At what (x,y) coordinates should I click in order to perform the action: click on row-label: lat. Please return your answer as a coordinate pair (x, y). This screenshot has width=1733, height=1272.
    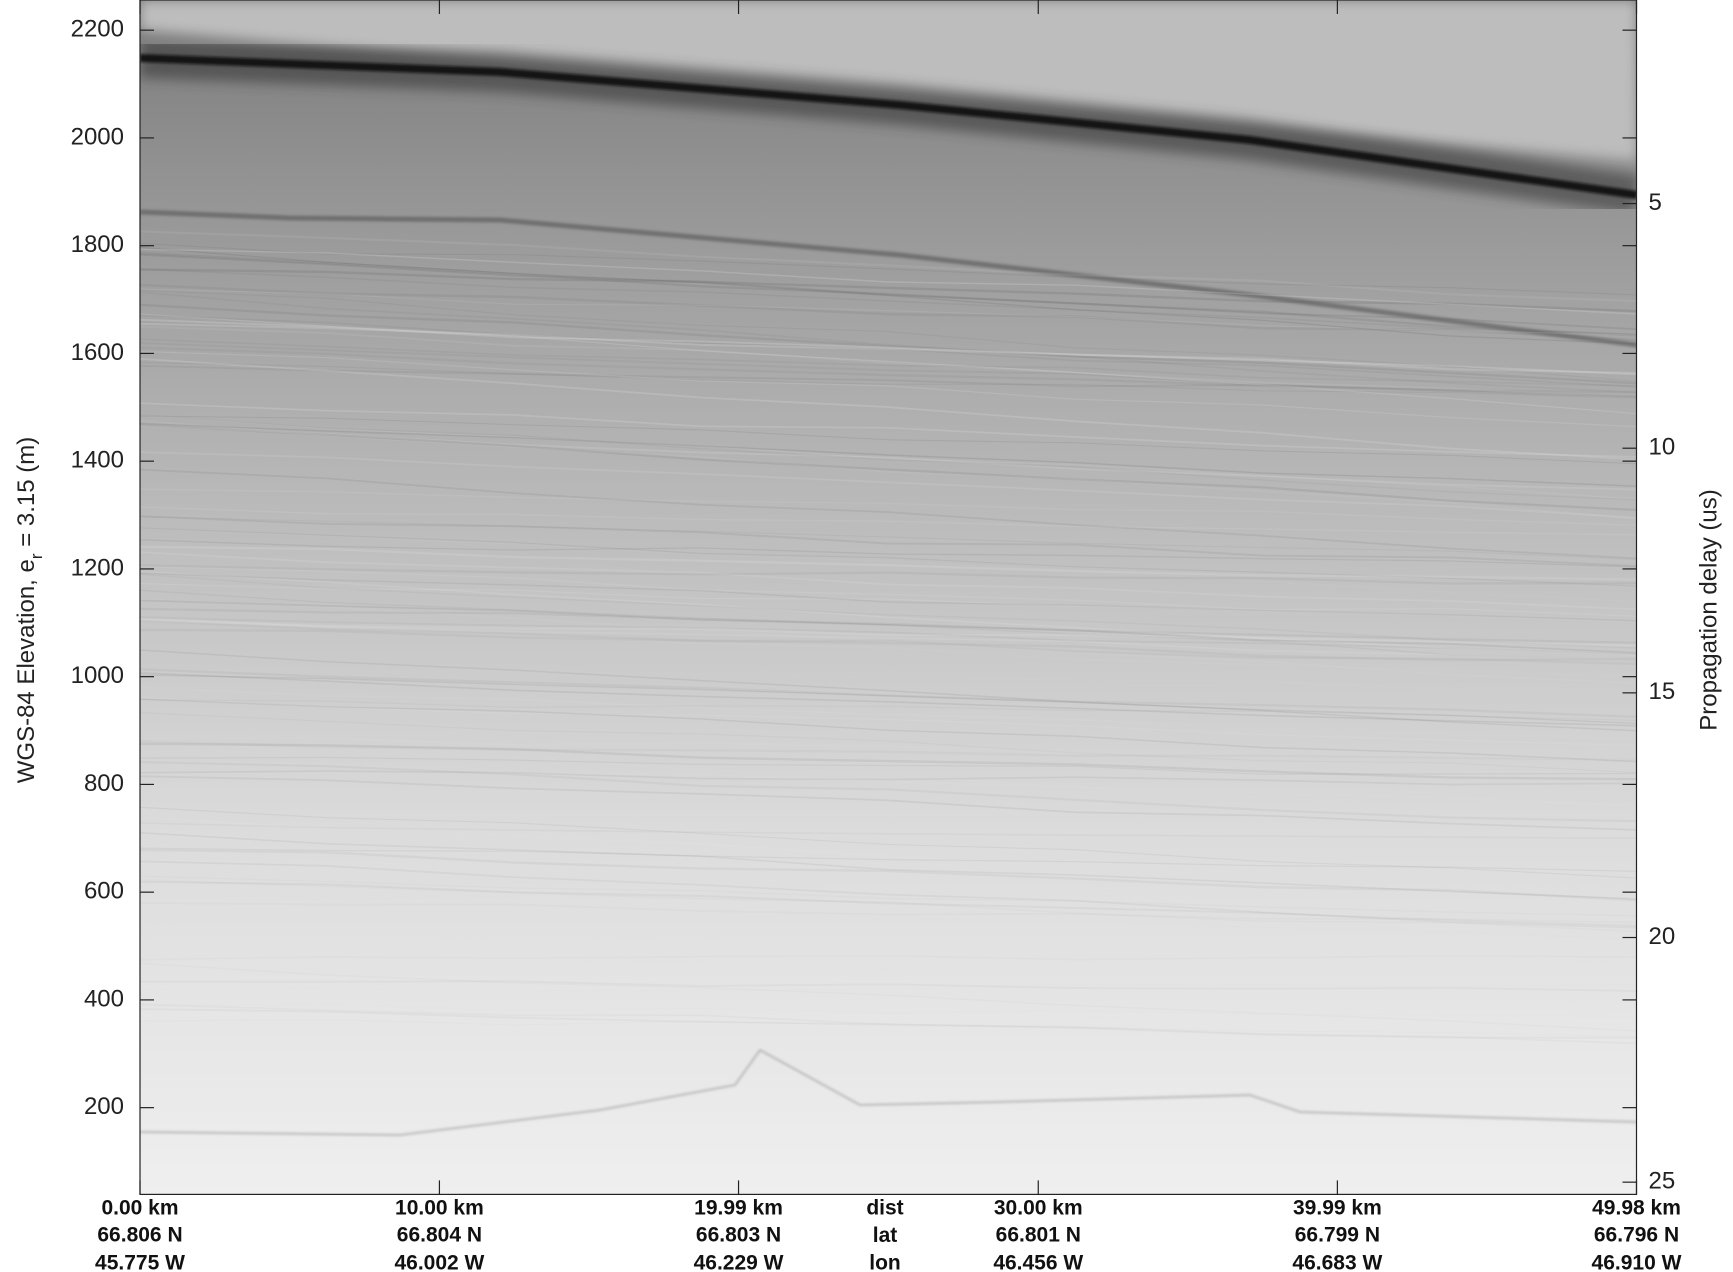
    Looking at the image, I should click on (885, 1235).